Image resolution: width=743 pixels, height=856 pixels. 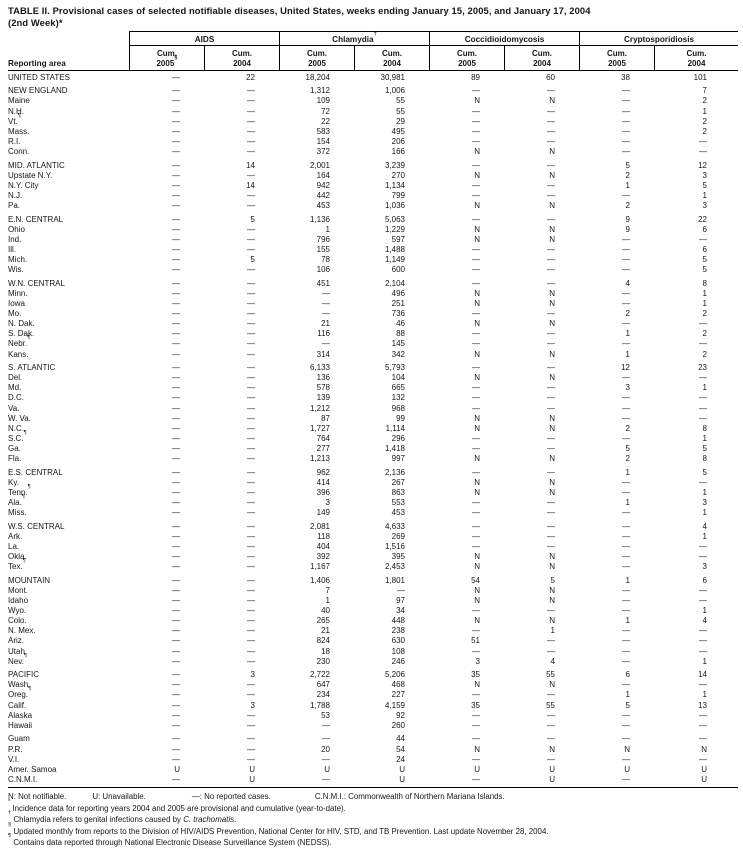 I want to click on value-cell: 35, so click(x=475, y=705).